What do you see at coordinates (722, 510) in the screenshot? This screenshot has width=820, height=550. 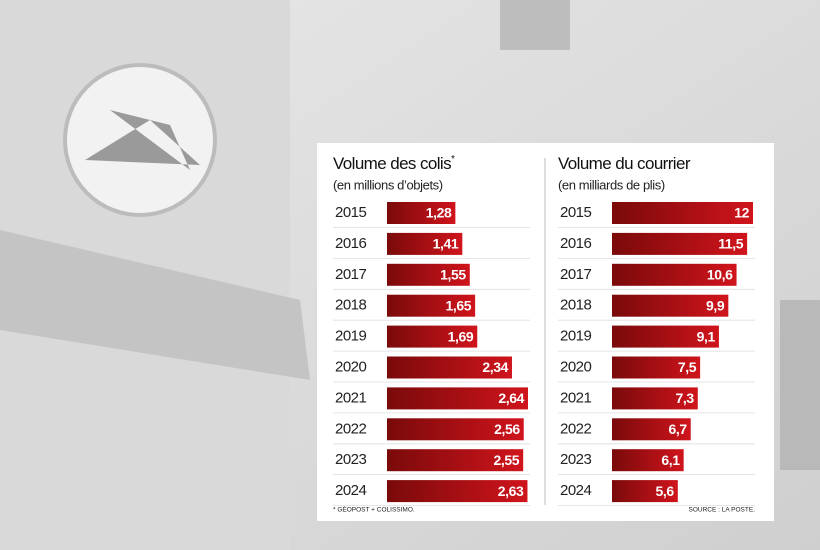 I see `source: SOURCE : LA POSTE.` at bounding box center [722, 510].